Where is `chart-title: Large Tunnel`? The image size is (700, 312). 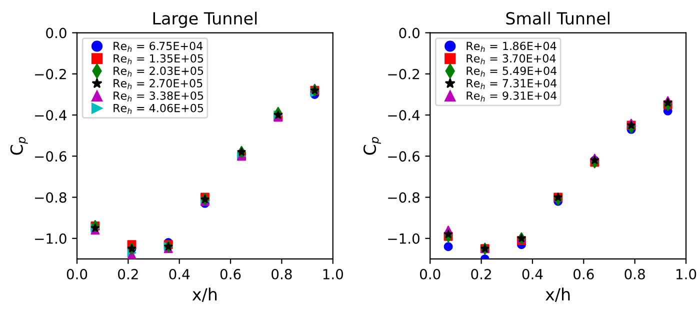
chart-title: Large Tunnel is located at coordinates (205, 20).